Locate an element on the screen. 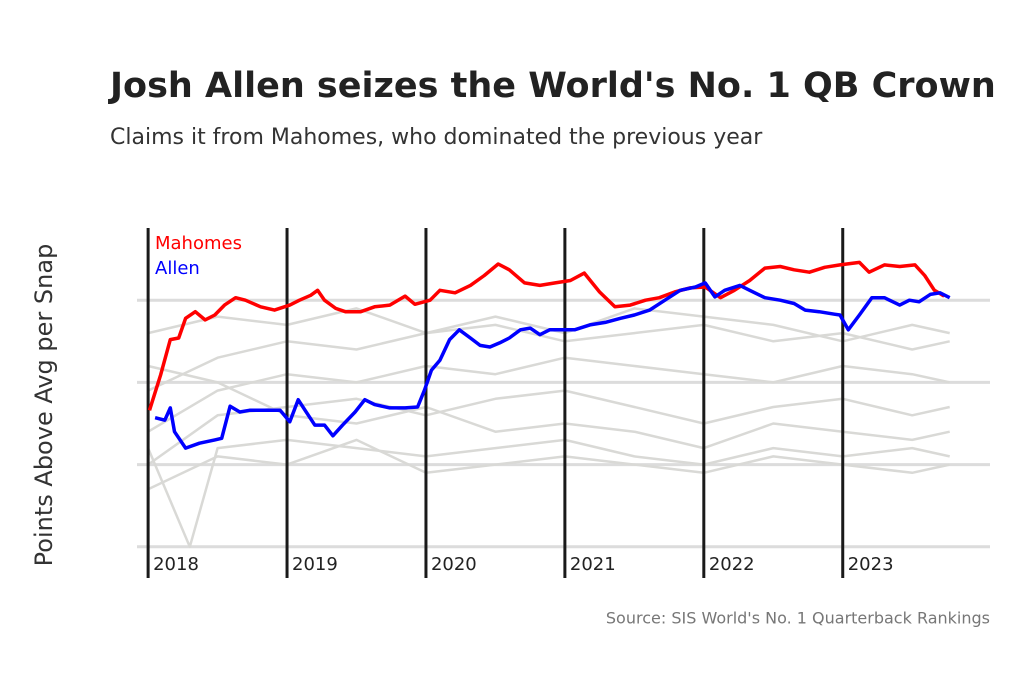 This screenshot has width=1024, height=685. legend-label: Mahomes is located at coordinates (198, 243).